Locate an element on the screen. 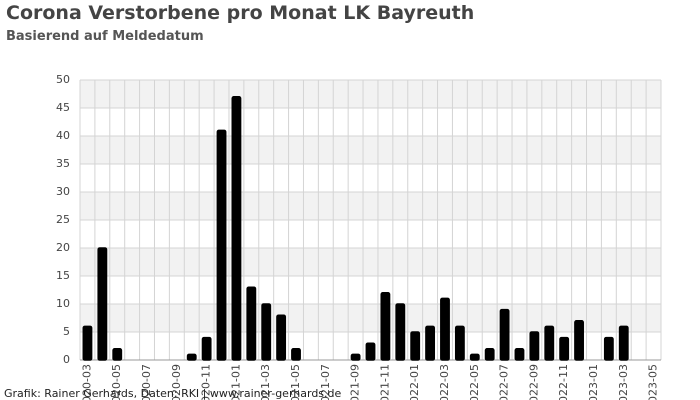 The image size is (700, 400). x-tick-label: 2022-01 is located at coordinates (414, 382).